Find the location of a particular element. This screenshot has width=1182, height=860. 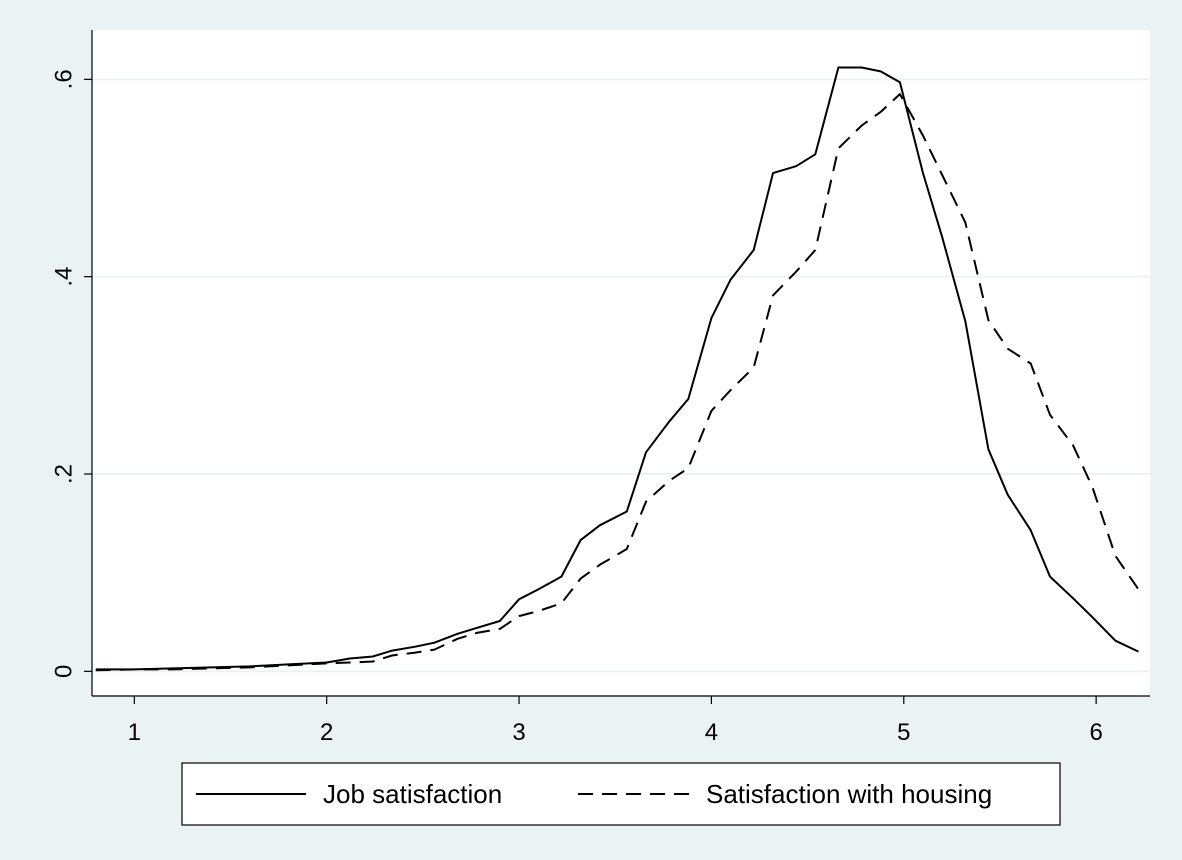

x-tick-label-4: 5 is located at coordinates (903, 732).